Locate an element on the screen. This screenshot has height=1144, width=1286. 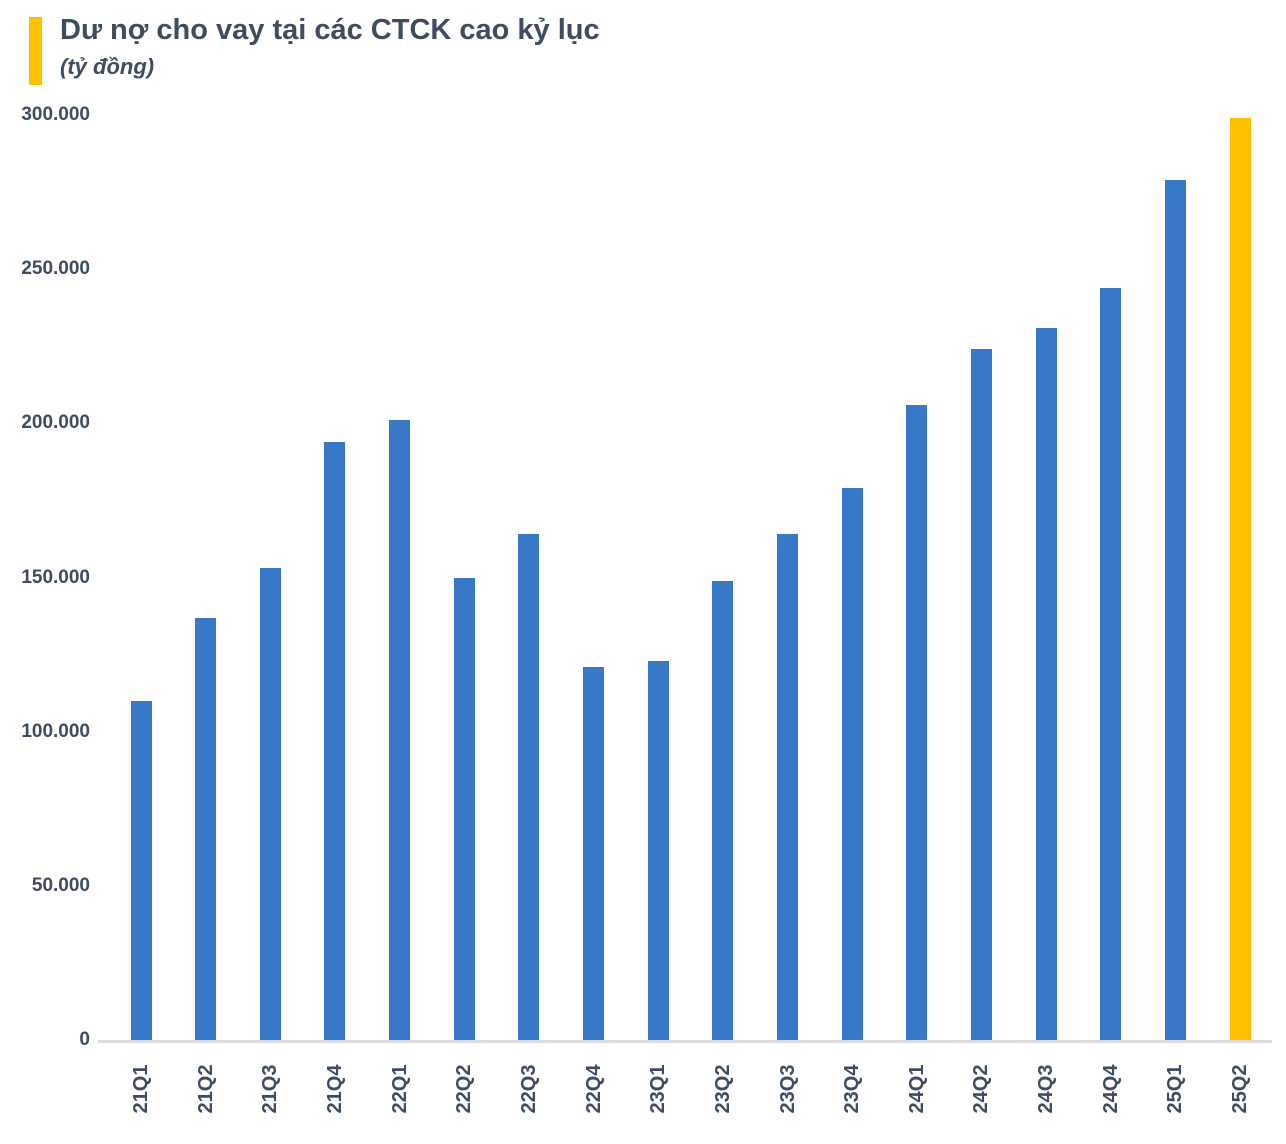
x-label-24Q1: 24Q1 is located at coordinates (916, 1089).